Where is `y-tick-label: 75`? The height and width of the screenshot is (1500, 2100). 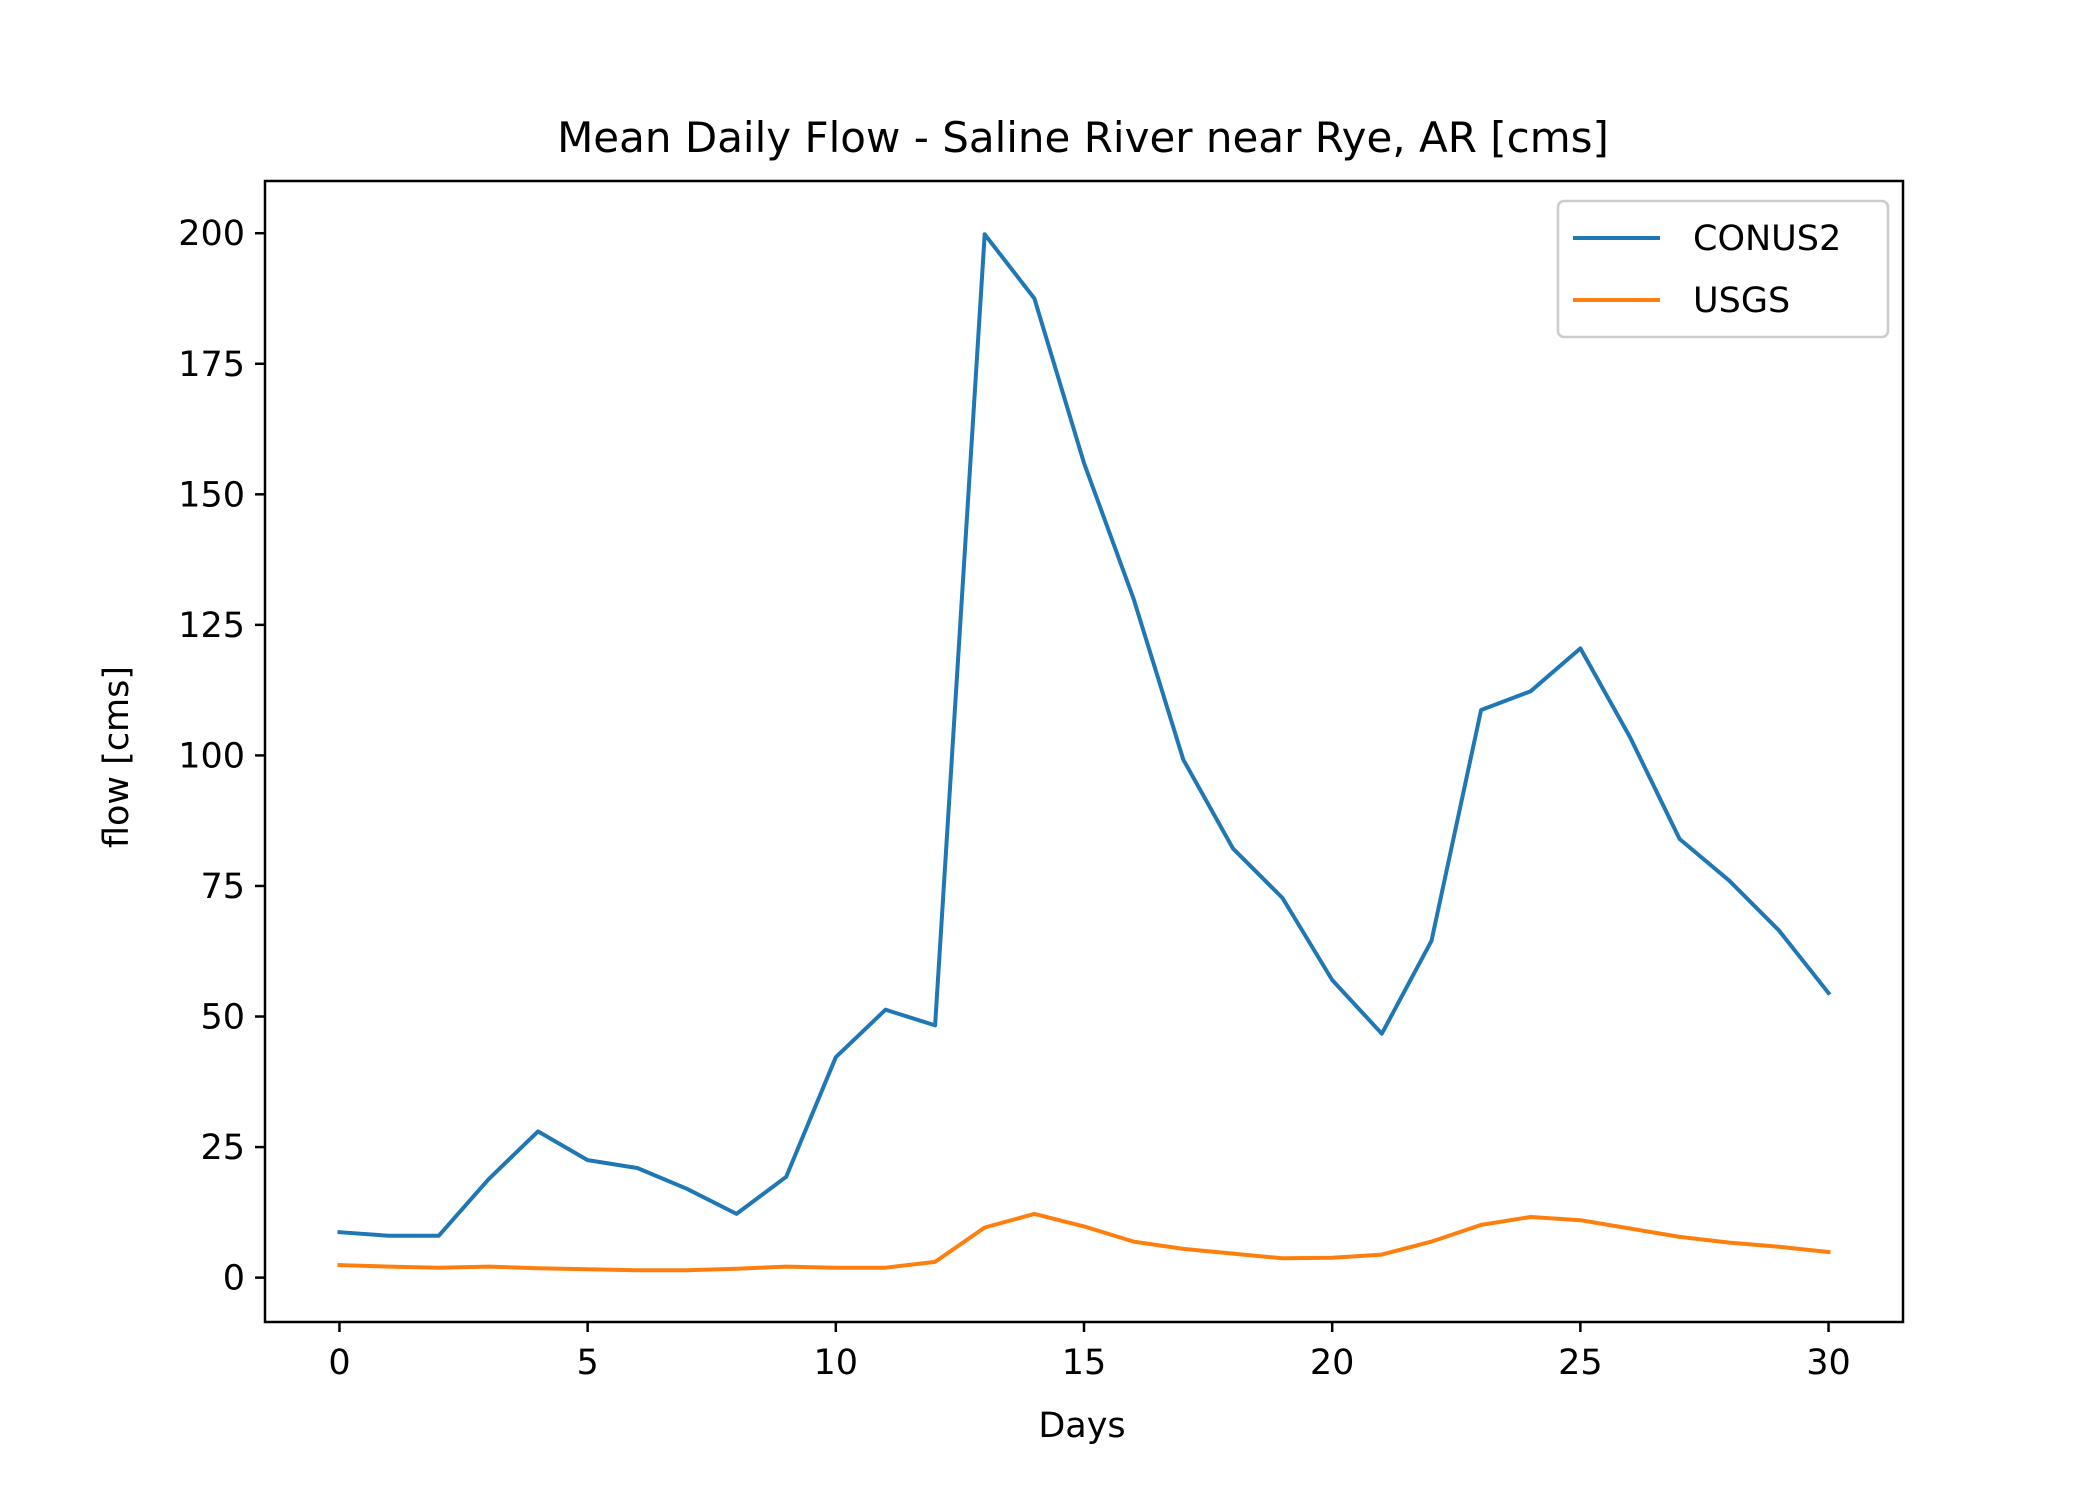 y-tick-label: 75 is located at coordinates (222, 887).